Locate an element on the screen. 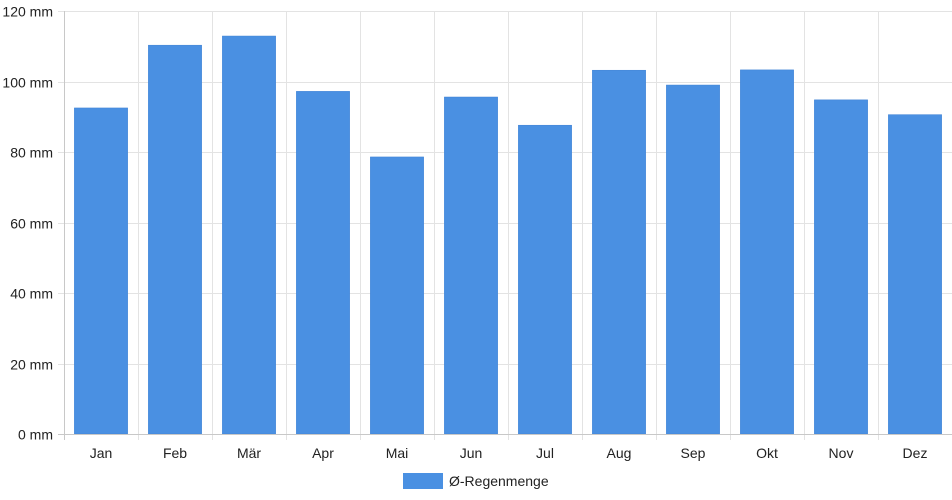 Image resolution: width=952 pixels, height=500 pixels. y-tick-label: 100 mm is located at coordinates (27, 83).